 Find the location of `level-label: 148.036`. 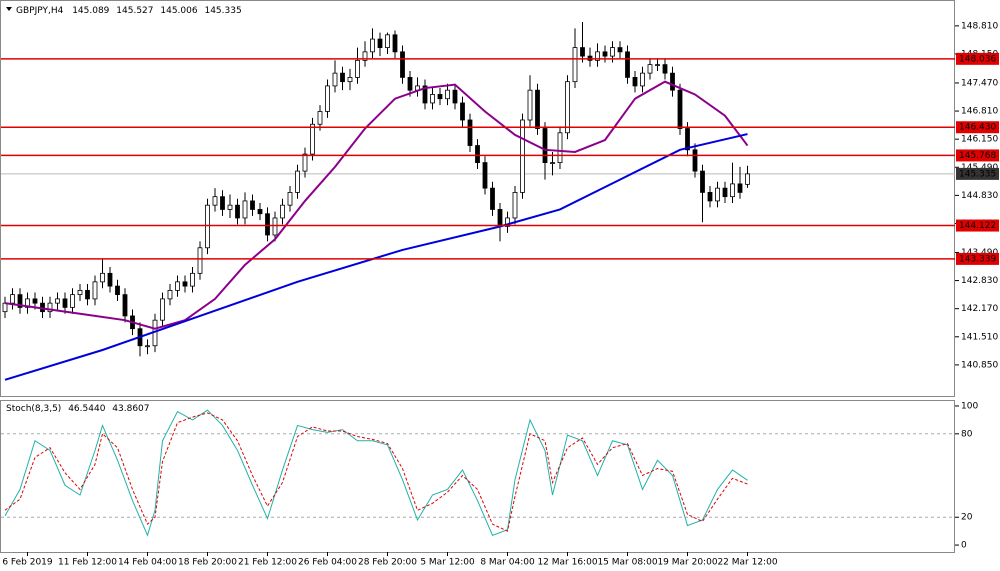

level-label: 148.036 is located at coordinates (977, 59).